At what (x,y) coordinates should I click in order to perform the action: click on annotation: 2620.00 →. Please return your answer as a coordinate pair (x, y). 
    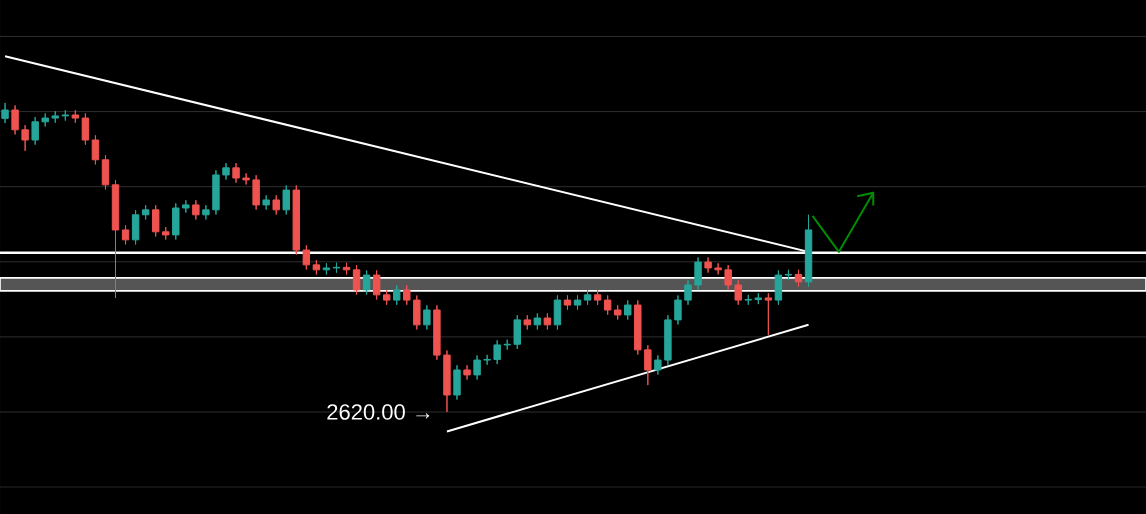
    Looking at the image, I should click on (378, 412).